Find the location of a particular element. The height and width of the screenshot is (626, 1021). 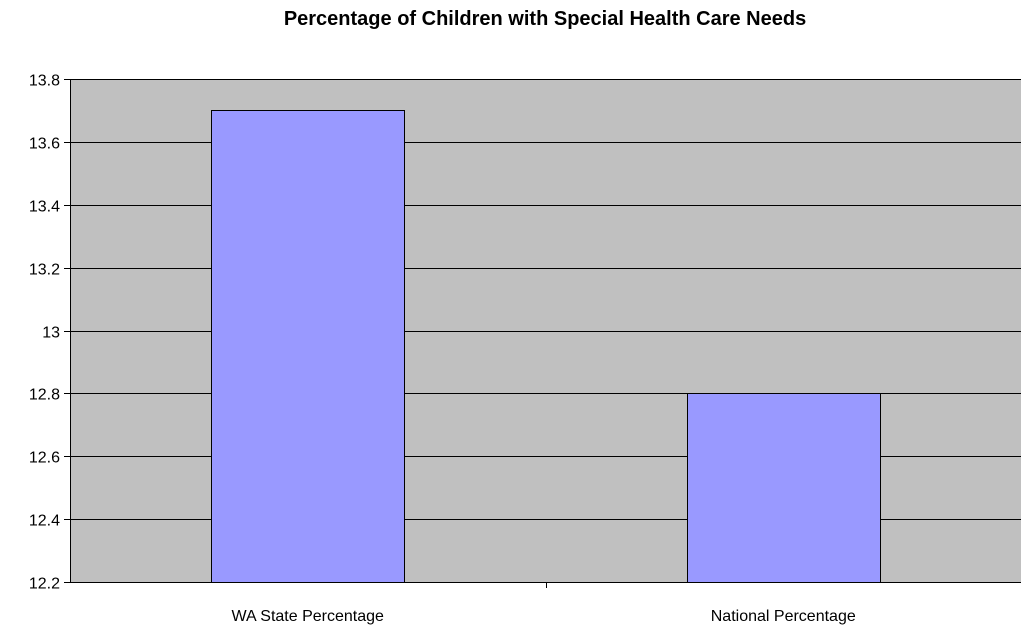

x-category-label: National Percentage is located at coordinates (783, 616).